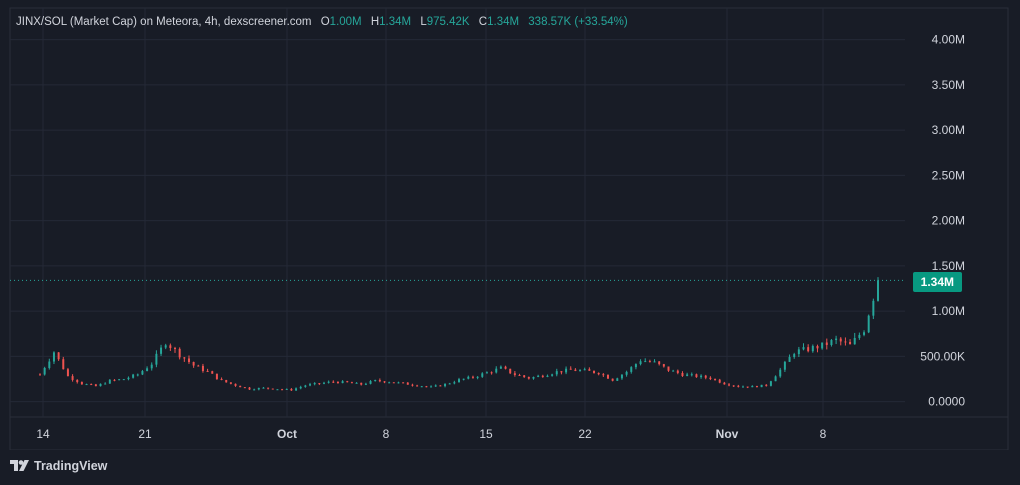 The width and height of the screenshot is (1020, 485). I want to click on legend-low-value: 975.42K, so click(448, 22).